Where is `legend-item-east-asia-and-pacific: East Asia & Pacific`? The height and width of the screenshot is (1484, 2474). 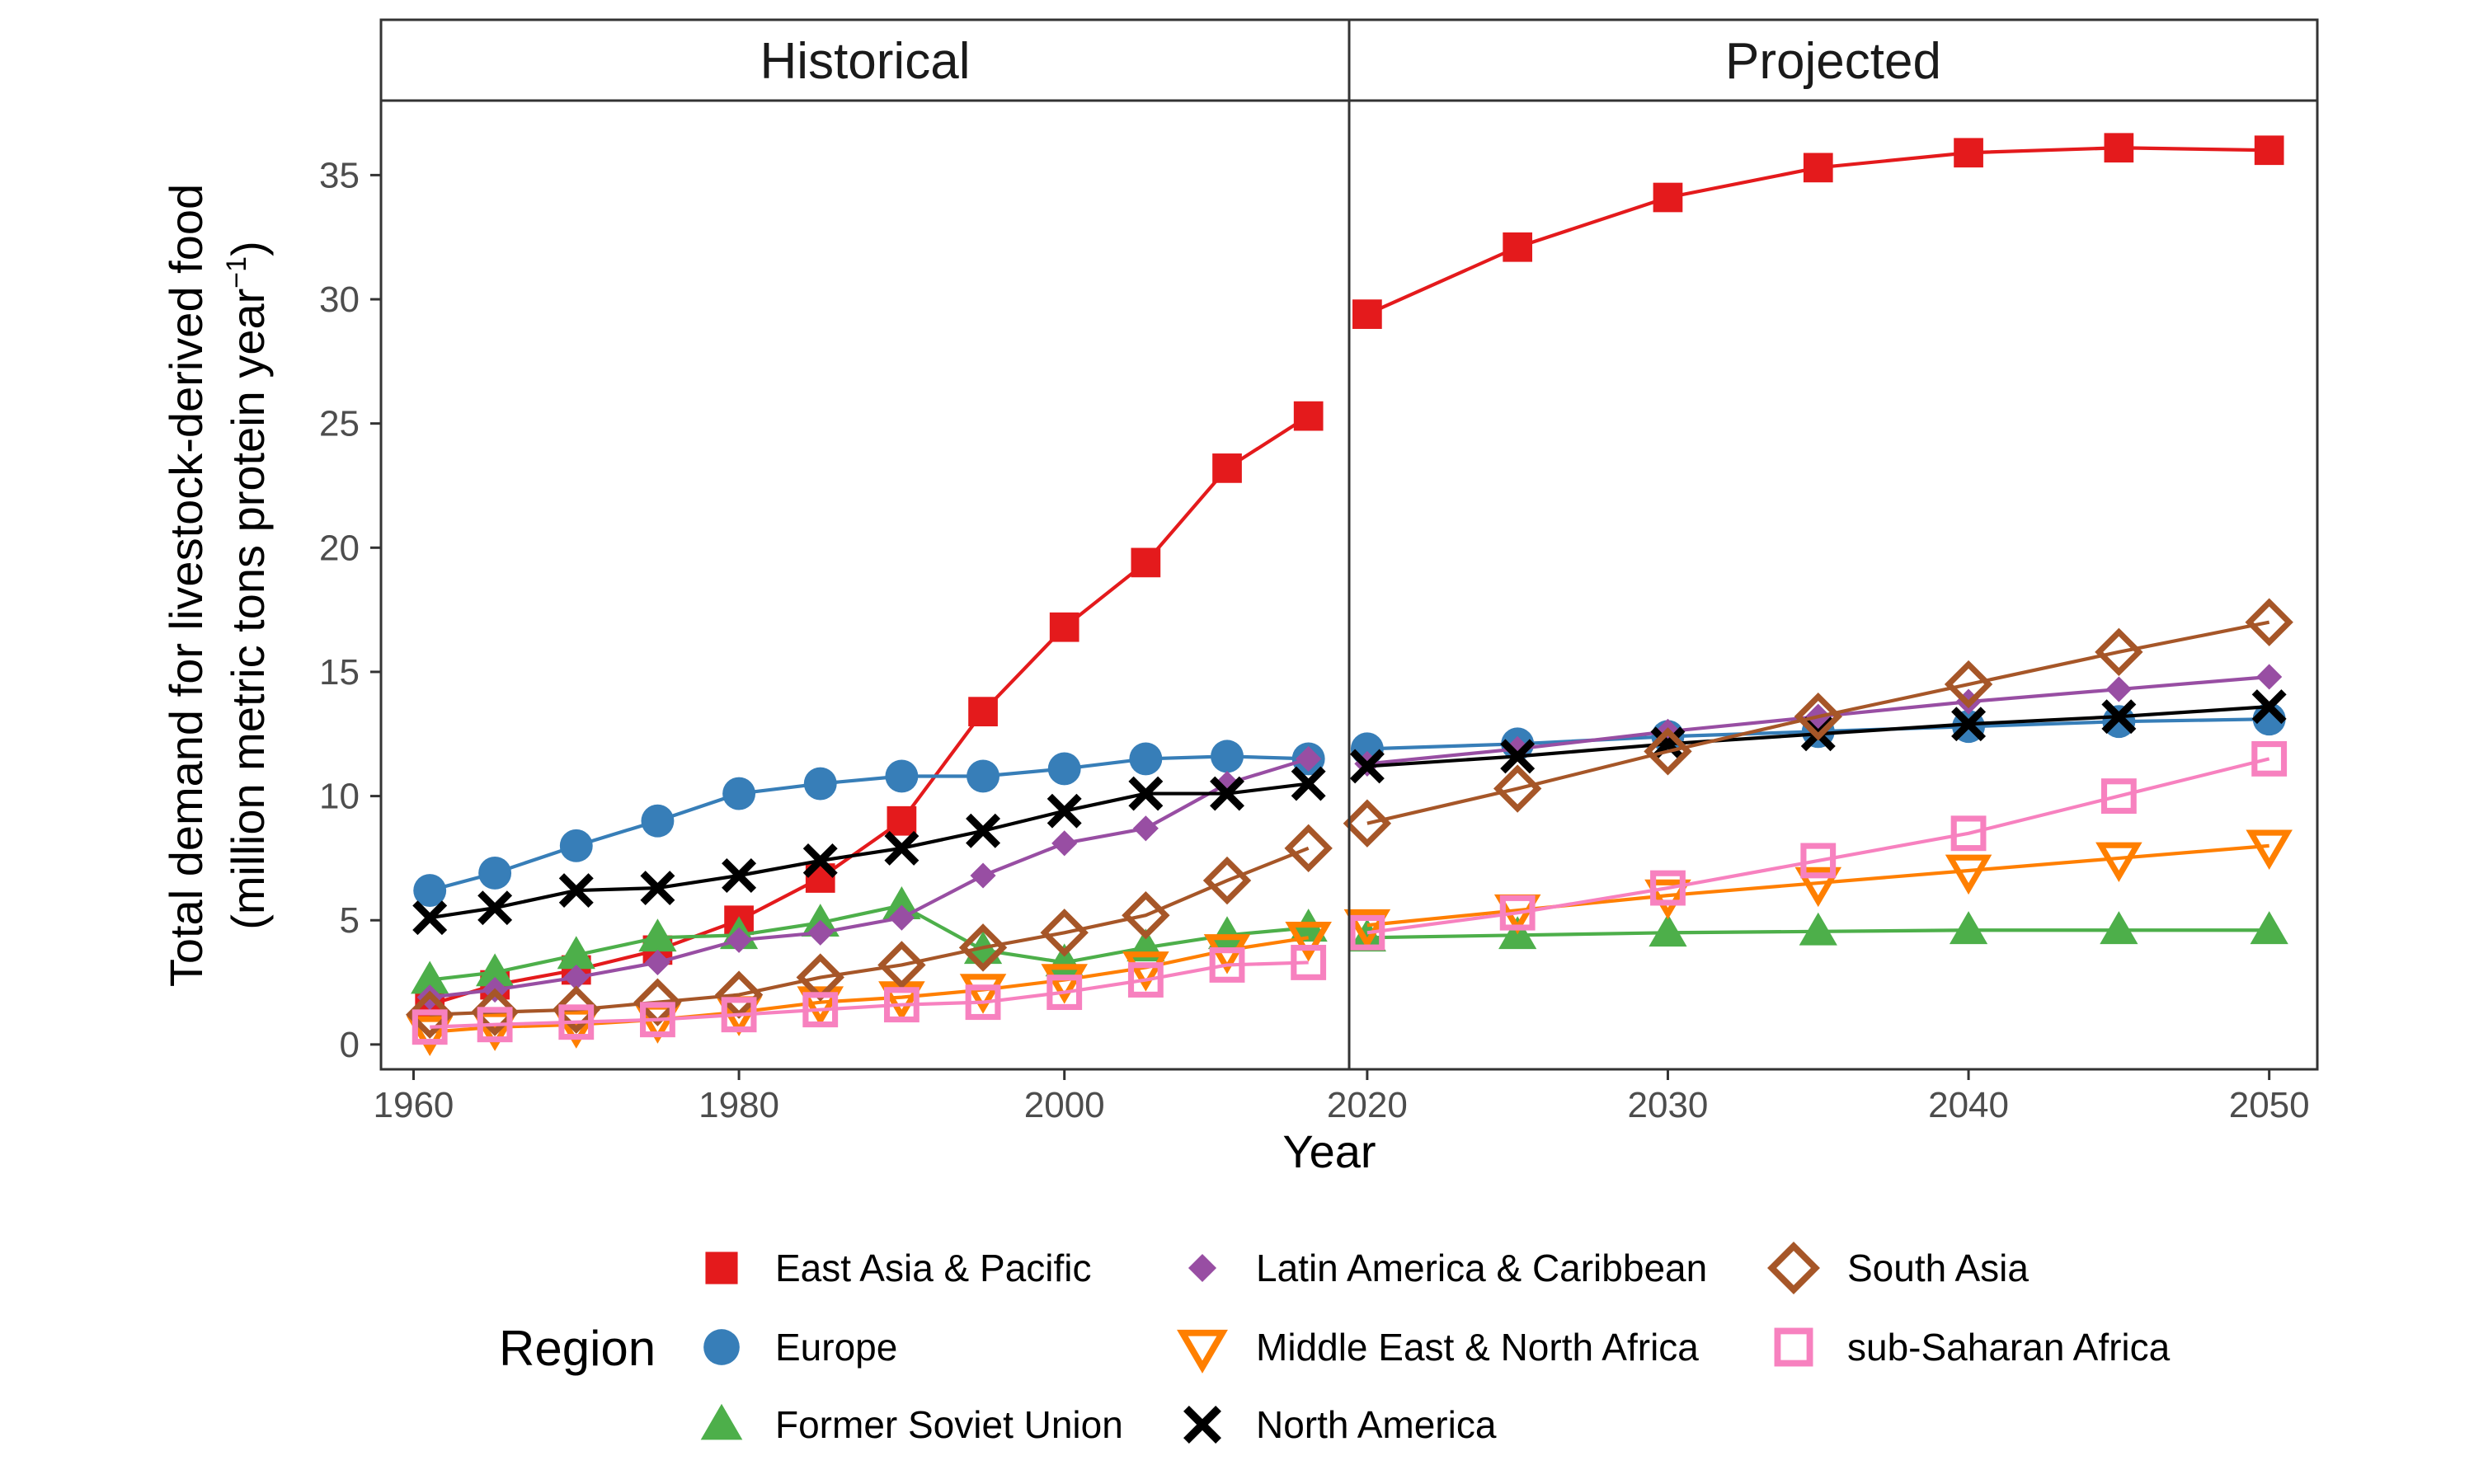 legend-item-east-asia-and-pacific: East Asia & Pacific is located at coordinates (898, 1268).